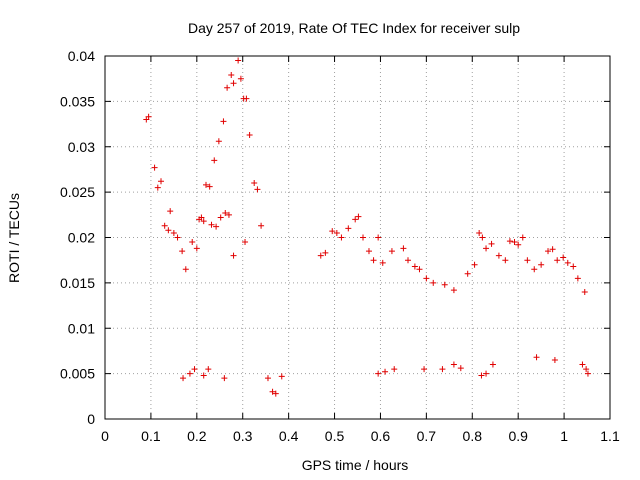 The image size is (640, 480). I want to click on y-axis-title: ROTI / TECUs, so click(14, 238).